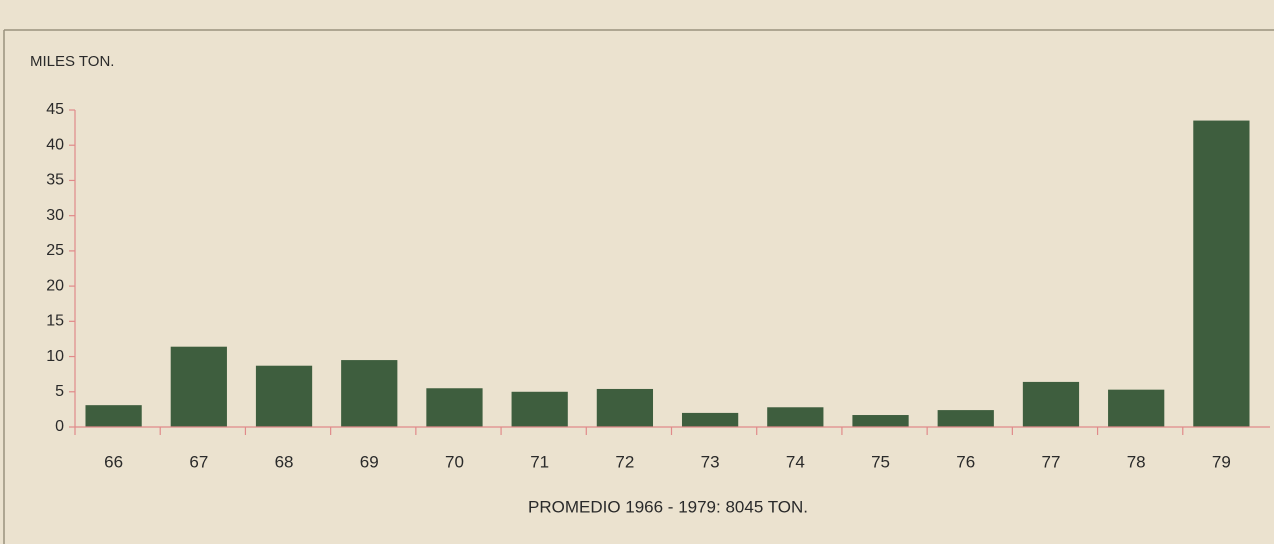 The image size is (1274, 544). I want to click on x-tick-label: 71, so click(539, 461).